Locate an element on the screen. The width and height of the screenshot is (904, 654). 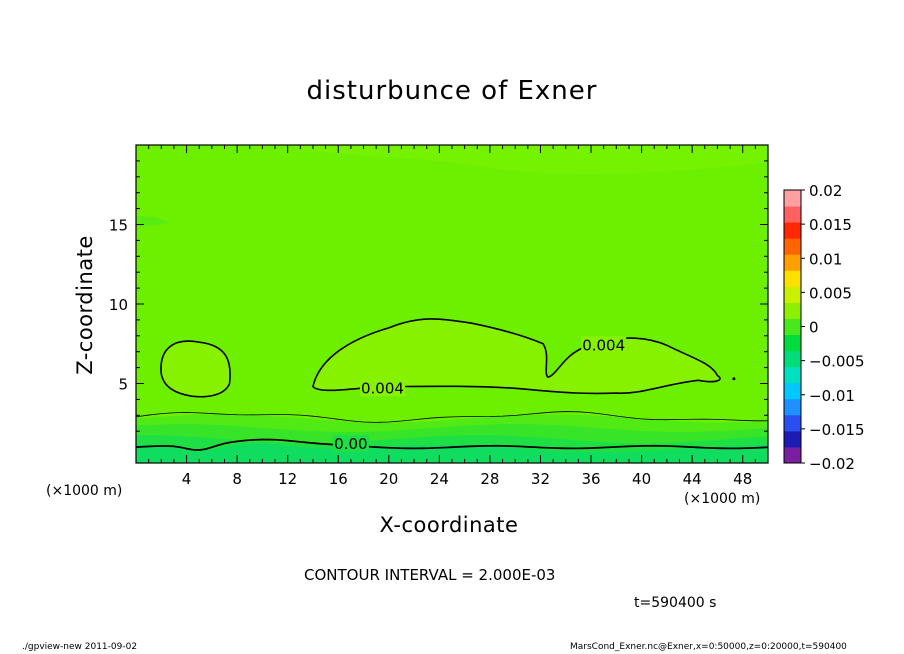
left-patch is located at coordinates (152, 222).